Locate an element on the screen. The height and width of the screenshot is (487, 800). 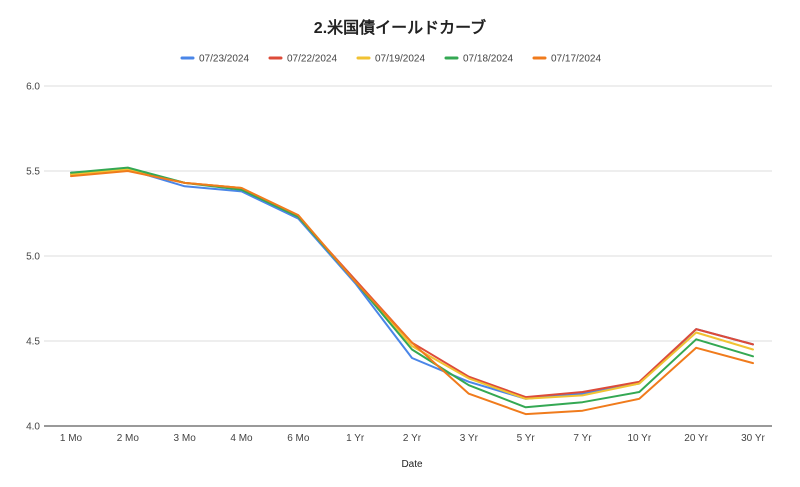
legend-item: 07/17/2024 is located at coordinates (566, 59).